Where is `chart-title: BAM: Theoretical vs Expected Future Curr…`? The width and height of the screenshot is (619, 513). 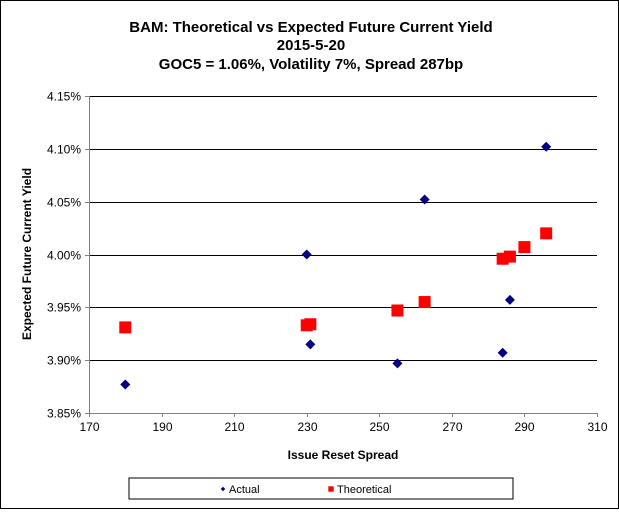 chart-title: BAM: Theoretical vs Expected Future Curr… is located at coordinates (310, 46).